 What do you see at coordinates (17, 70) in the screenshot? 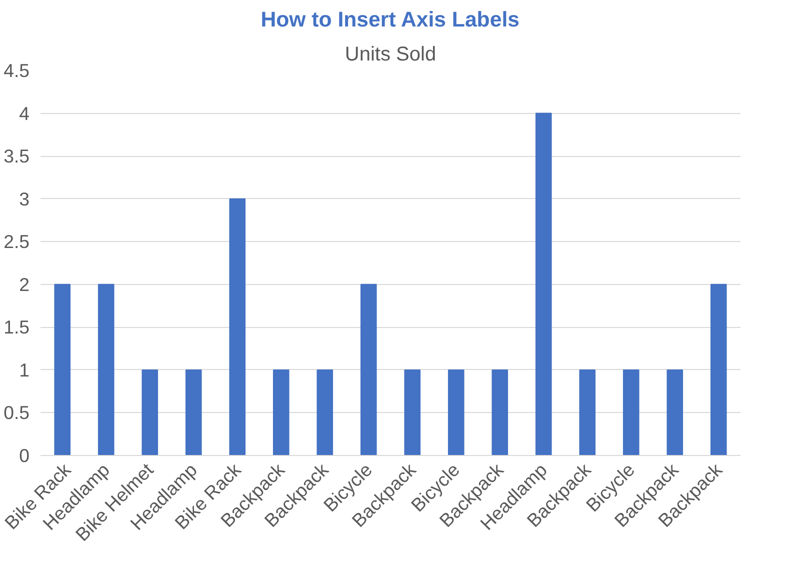
I see `y-tick-label: 4.5` at bounding box center [17, 70].